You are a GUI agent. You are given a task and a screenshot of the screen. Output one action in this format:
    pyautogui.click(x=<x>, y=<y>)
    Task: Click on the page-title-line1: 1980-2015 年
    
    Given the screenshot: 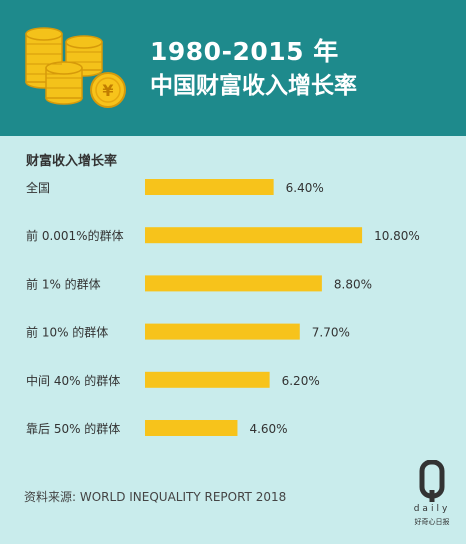 What is the action you would take?
    pyautogui.click(x=244, y=51)
    